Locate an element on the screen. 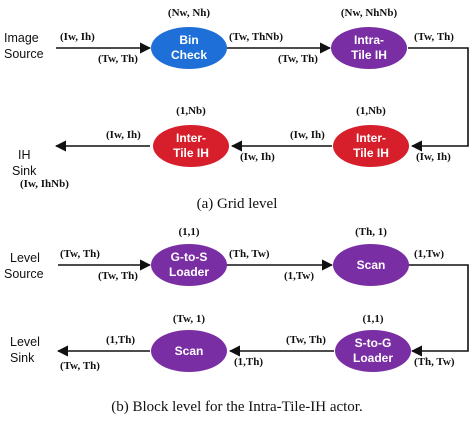  edge-label-s2g-scan-out: (Tw, Th) is located at coordinates (306, 340).